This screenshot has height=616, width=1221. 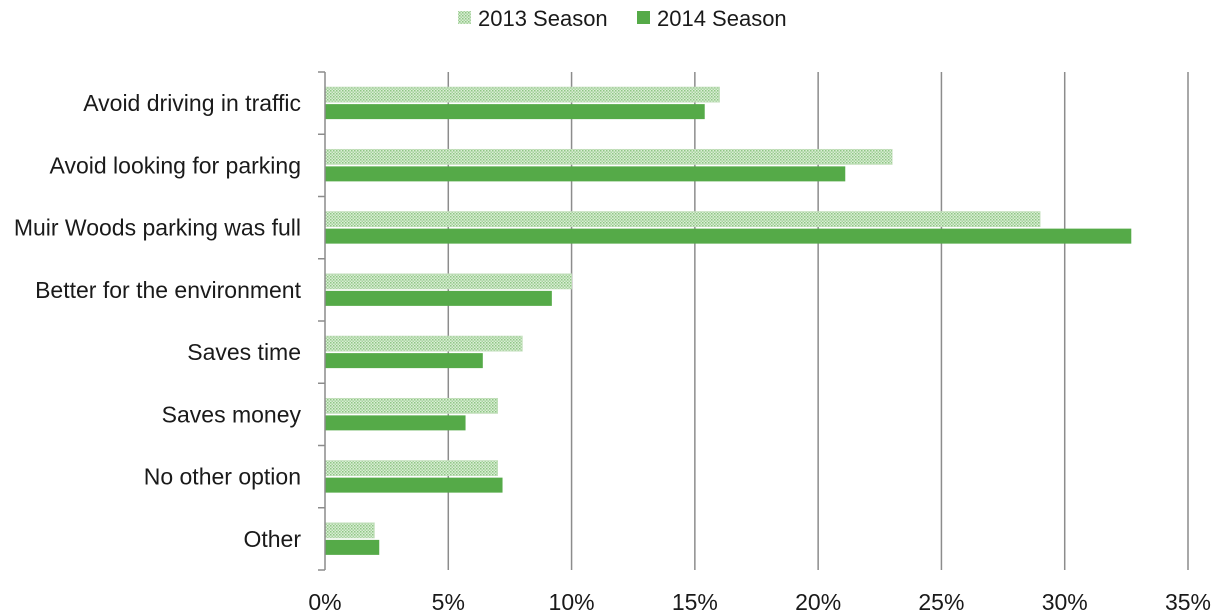 I want to click on x-tick-label: 35%, so click(x=1188, y=602).